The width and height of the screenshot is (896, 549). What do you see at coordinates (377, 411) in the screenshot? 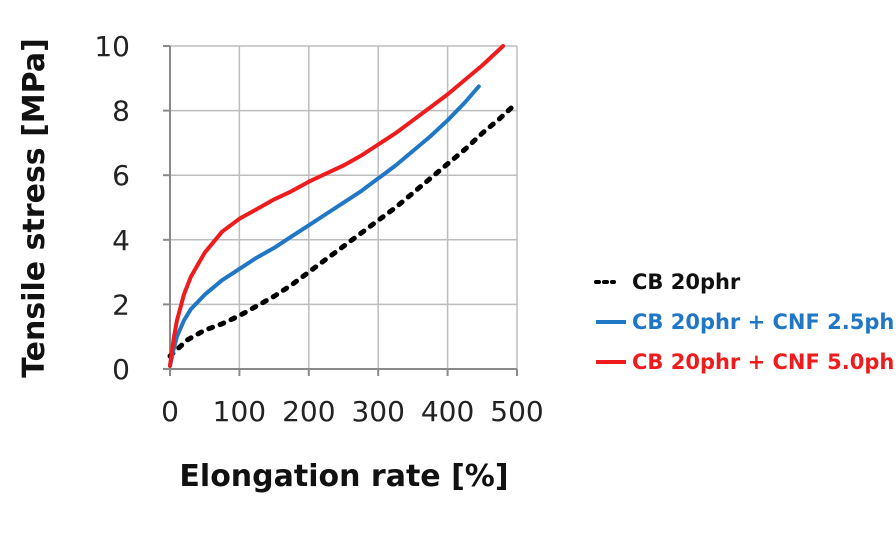
I see `x-tick-label: 300` at bounding box center [377, 411].